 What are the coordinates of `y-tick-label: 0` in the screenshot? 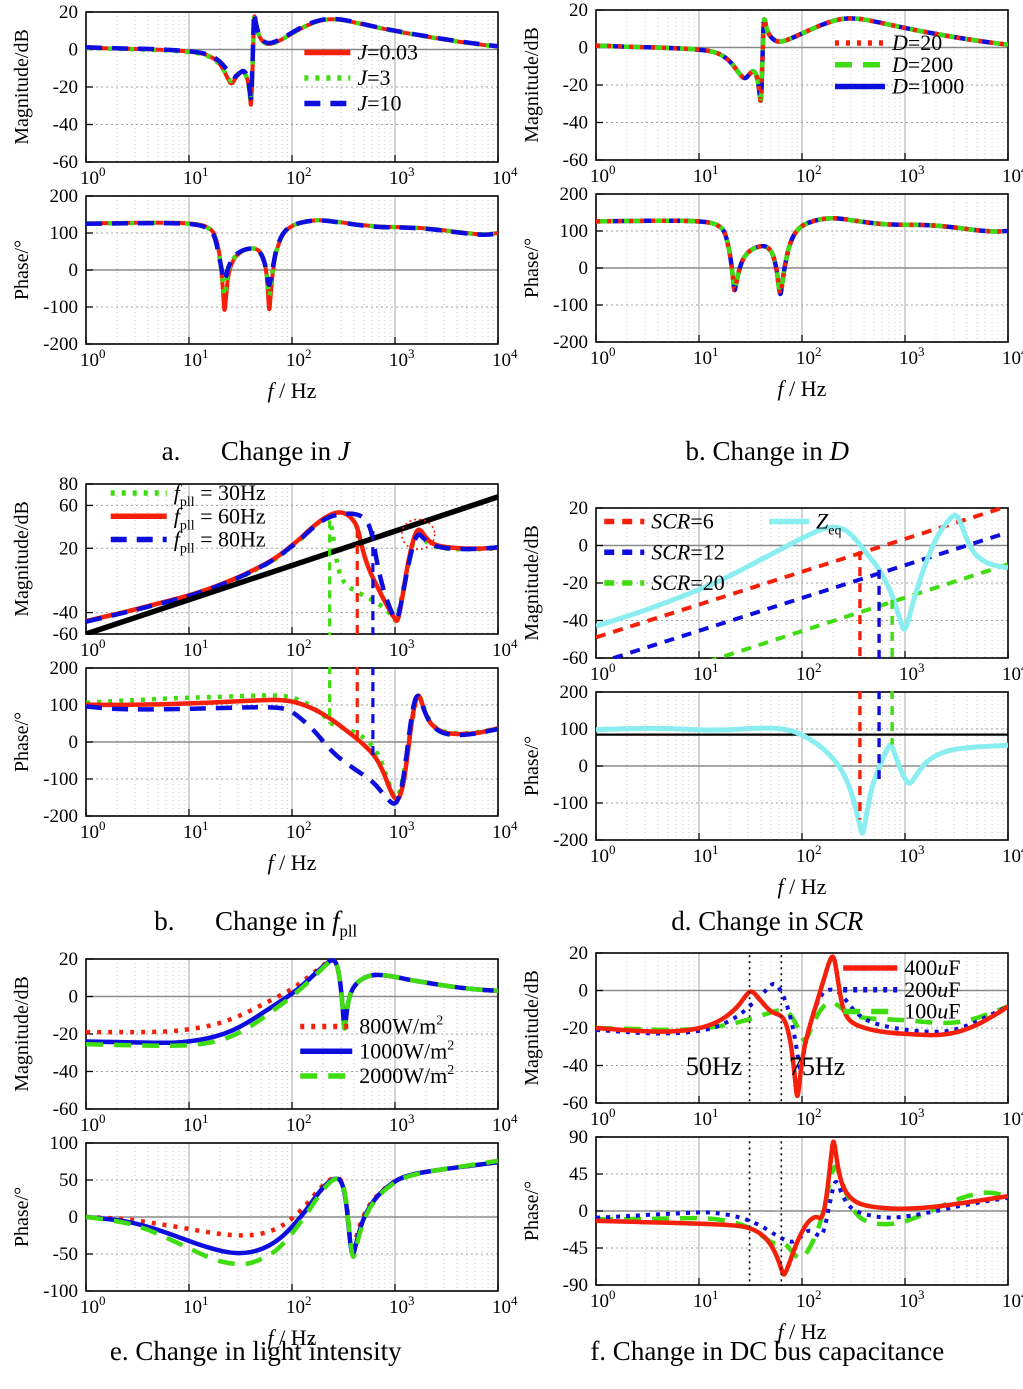 It's located at (74, 997).